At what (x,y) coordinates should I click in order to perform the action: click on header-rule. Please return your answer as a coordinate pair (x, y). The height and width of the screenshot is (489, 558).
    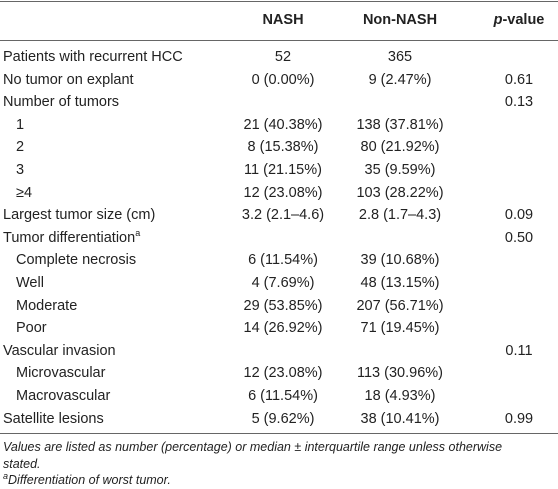
    Looking at the image, I should click on (279, 40).